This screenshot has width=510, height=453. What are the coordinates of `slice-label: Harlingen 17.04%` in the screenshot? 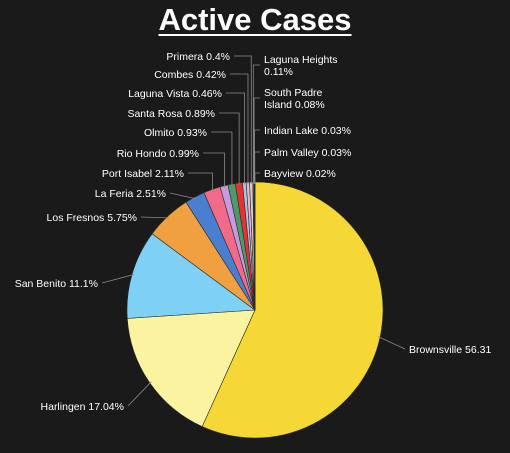 It's located at (82, 407).